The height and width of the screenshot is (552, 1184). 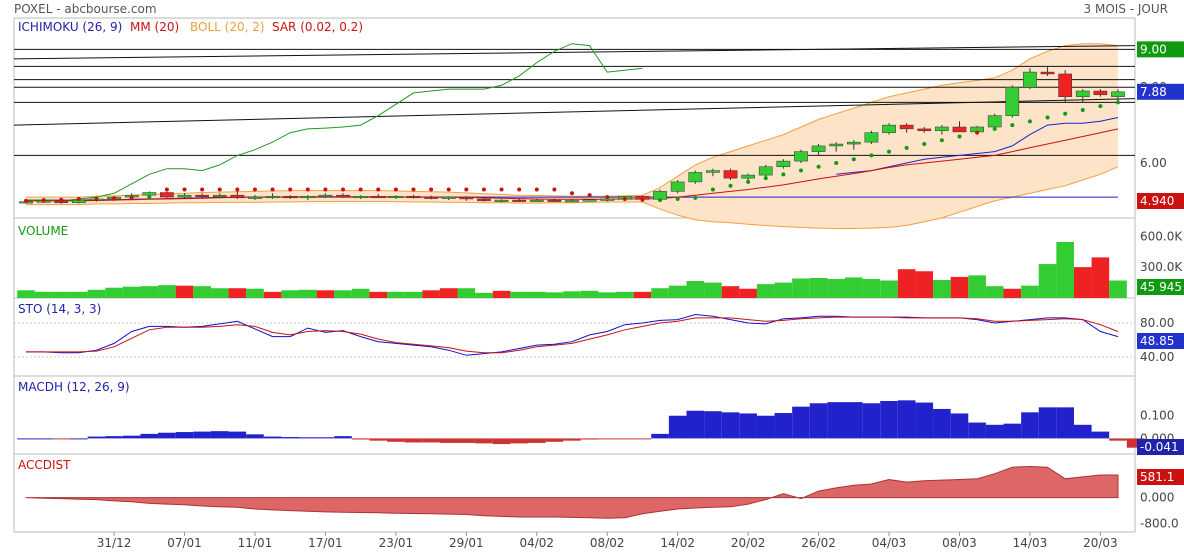 What do you see at coordinates (1161, 236) in the screenshot?
I see `volume-tick-label: 600.0K` at bounding box center [1161, 236].